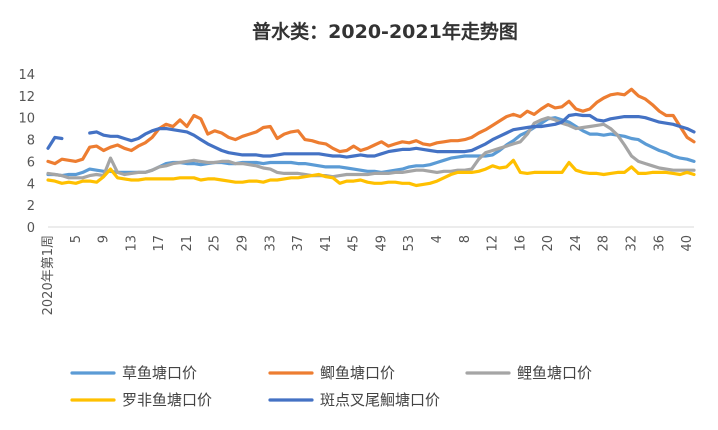 The height and width of the screenshot is (430, 718). Describe the element at coordinates (576, 243) in the screenshot. I see `x-tick-label: 24` at that location.